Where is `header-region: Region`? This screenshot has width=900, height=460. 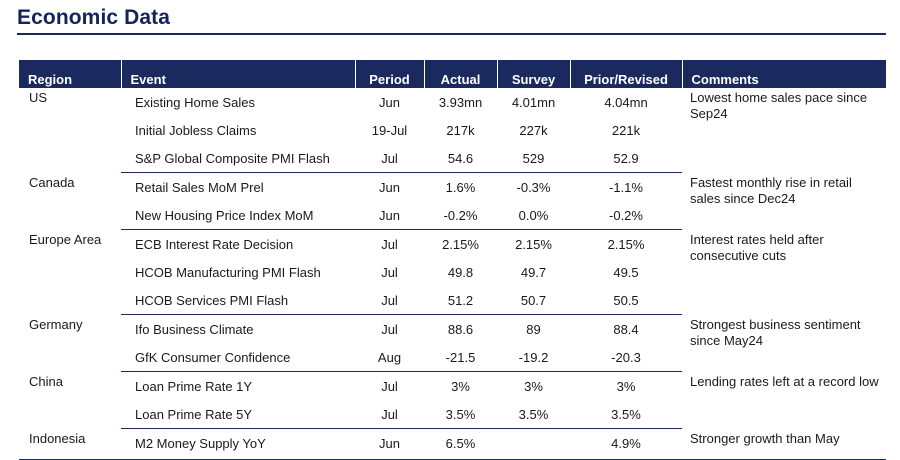 header-region: Region is located at coordinates (70, 74).